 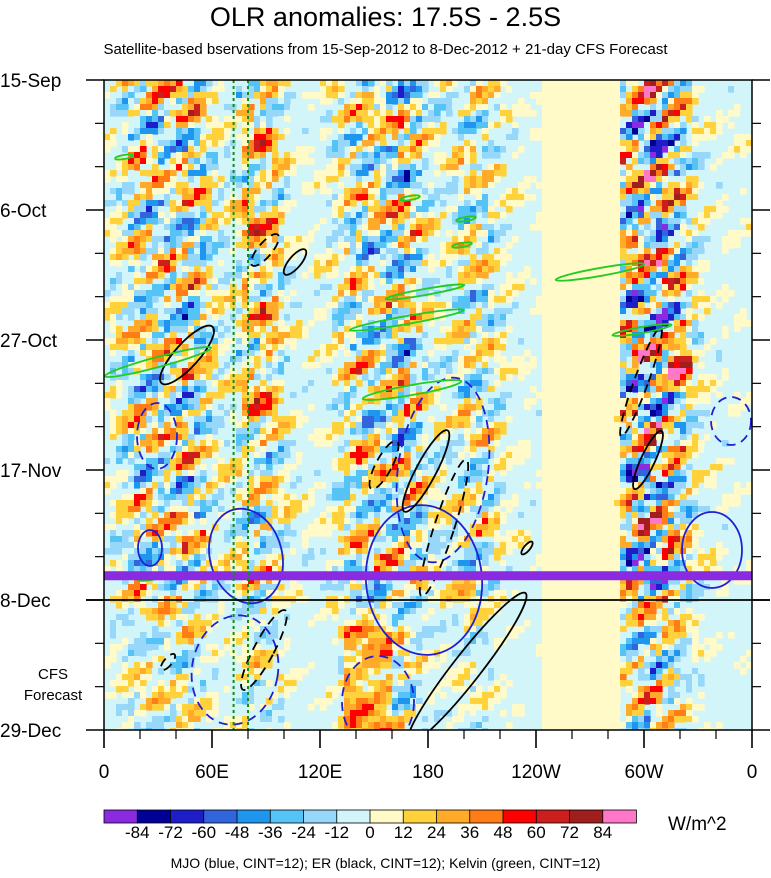 What do you see at coordinates (428, 772) in the screenshot?
I see `x-tick-label: 180` at bounding box center [428, 772].